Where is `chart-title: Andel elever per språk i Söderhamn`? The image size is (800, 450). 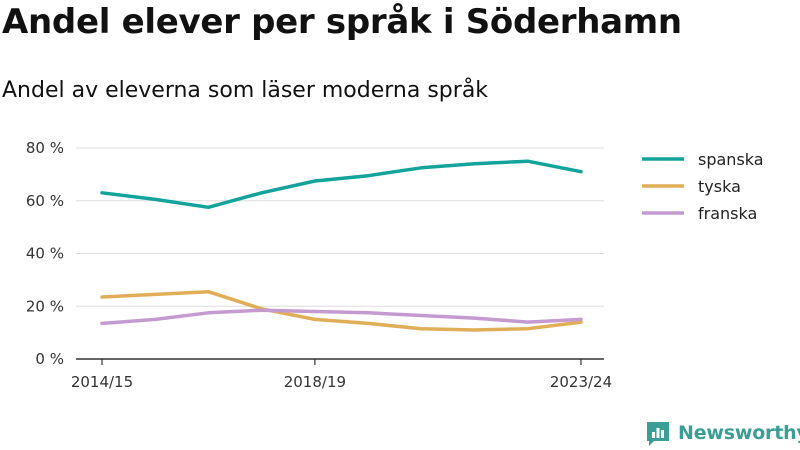
chart-title: Andel elever per språk i Söderhamn is located at coordinates (342, 22).